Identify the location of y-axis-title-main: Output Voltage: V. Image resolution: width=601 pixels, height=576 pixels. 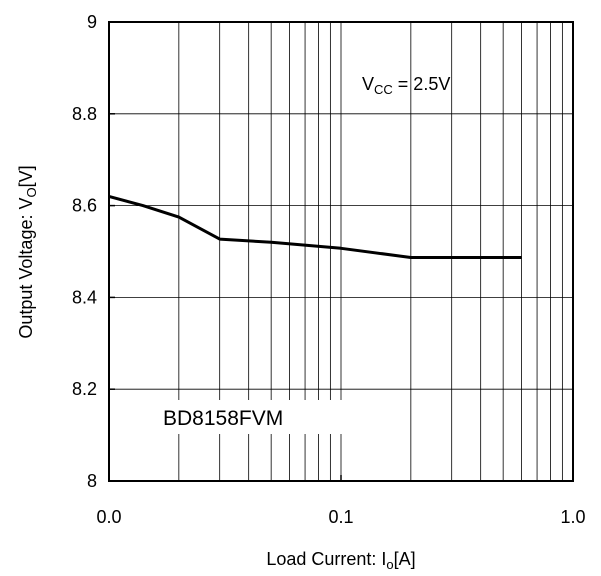
(26, 268).